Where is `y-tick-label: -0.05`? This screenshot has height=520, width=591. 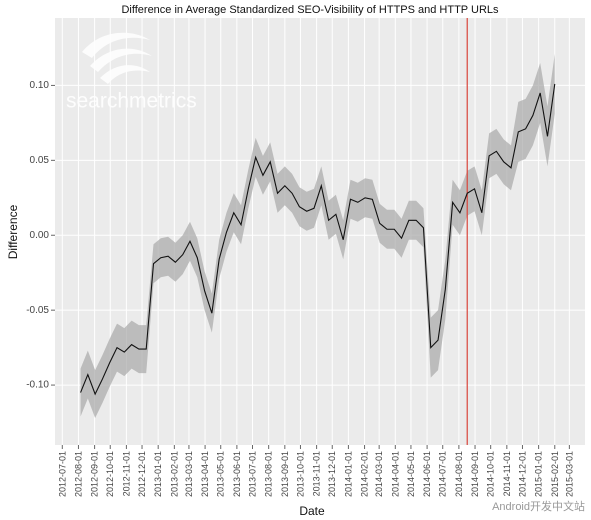 y-tick-label: -0.05 is located at coordinates (37, 310).